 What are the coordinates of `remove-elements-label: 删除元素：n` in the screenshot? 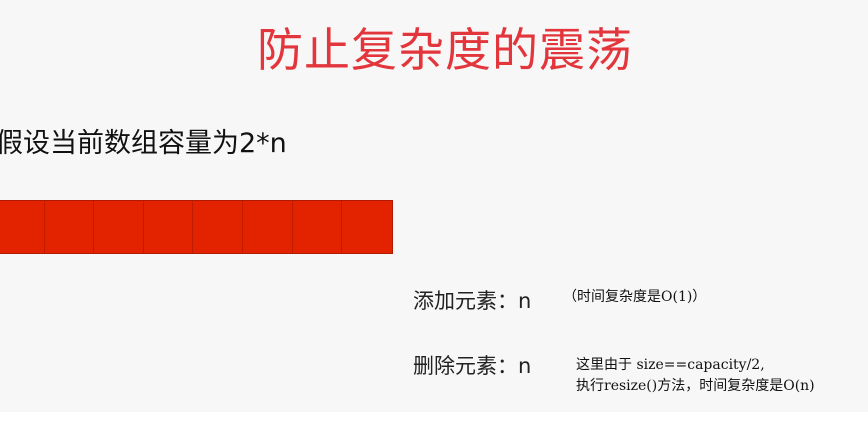 It's located at (472, 366).